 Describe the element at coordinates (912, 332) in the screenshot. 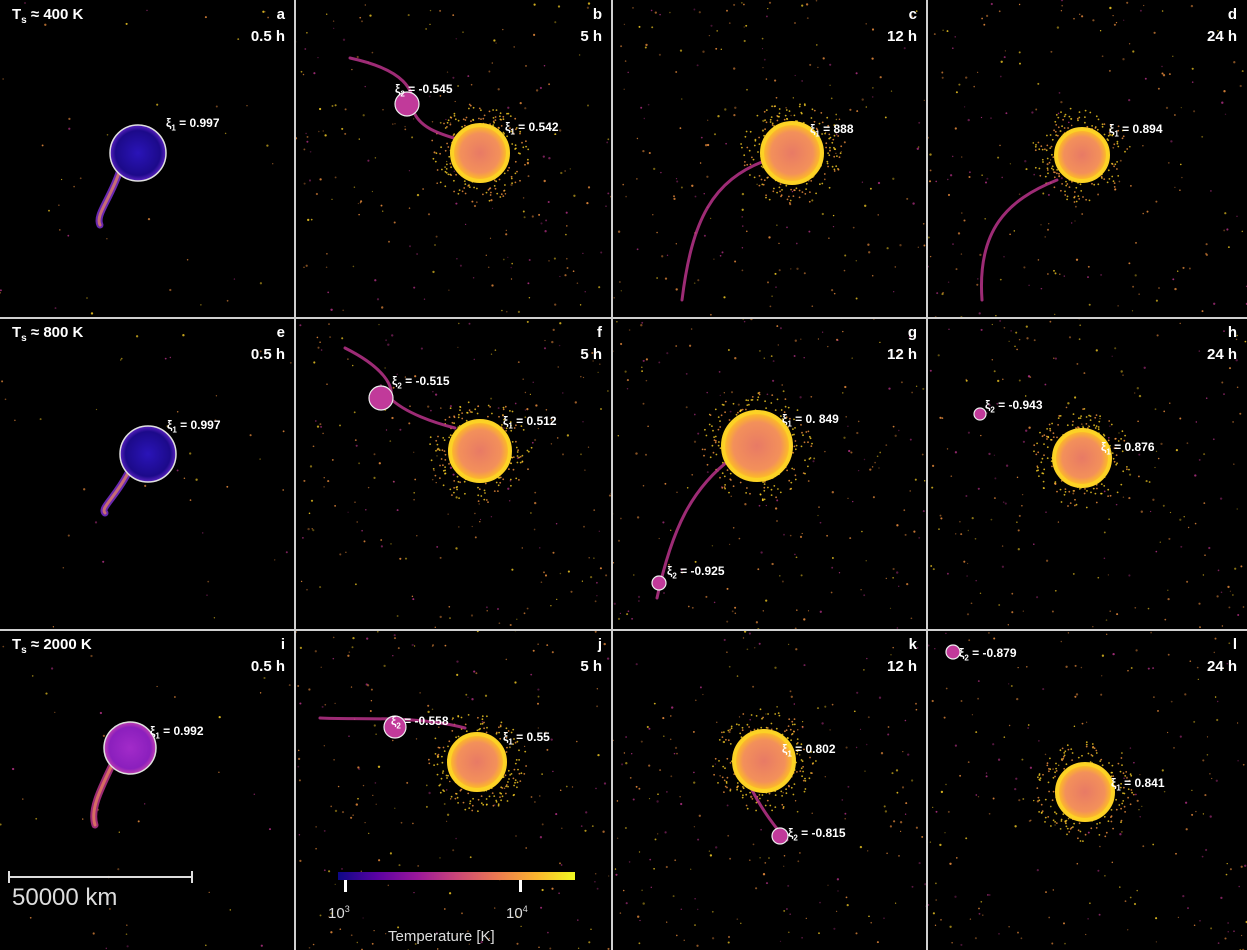

I see `panel-letter: g` at that location.